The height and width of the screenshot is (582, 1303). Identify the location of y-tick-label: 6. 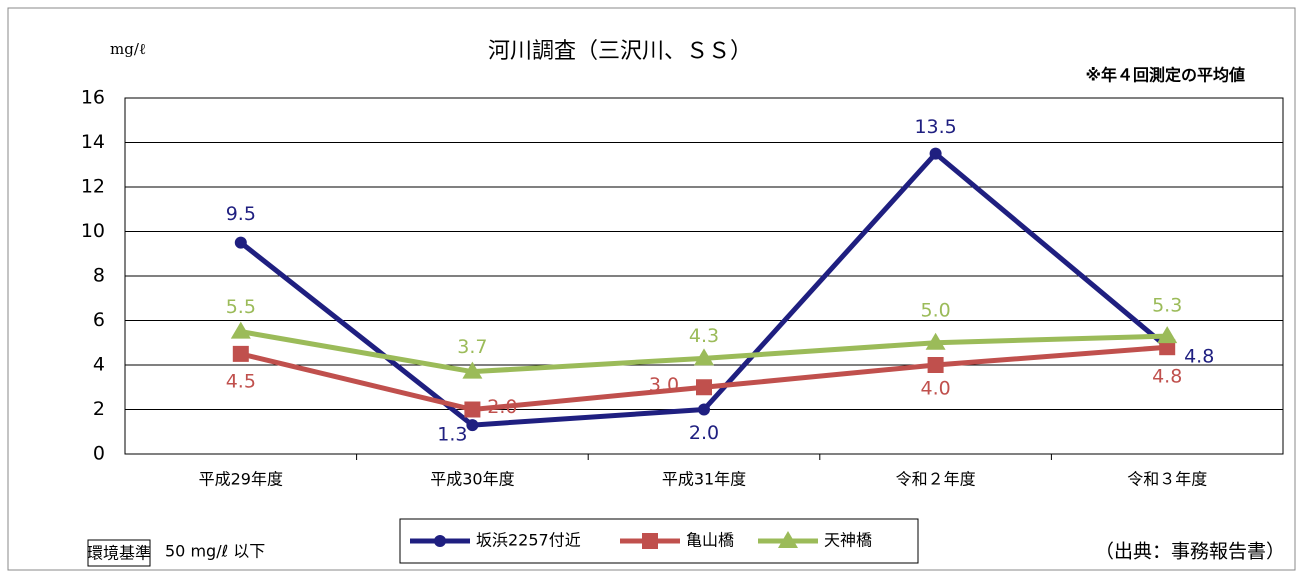
(99, 320).